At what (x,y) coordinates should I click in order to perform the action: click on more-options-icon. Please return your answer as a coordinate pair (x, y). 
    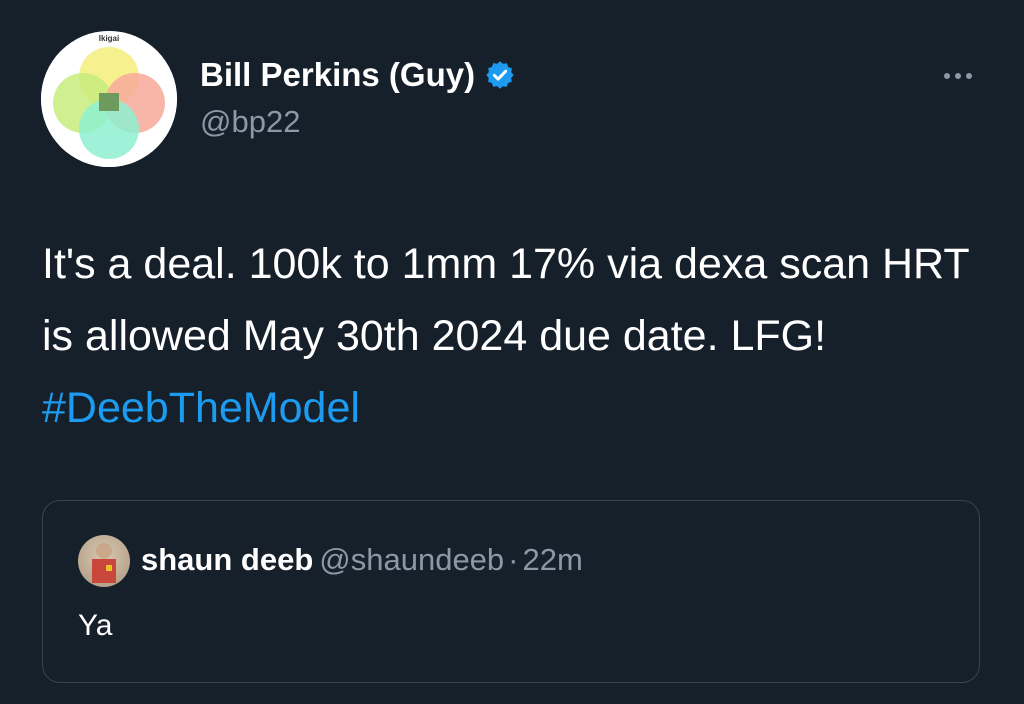
    Looking at the image, I should click on (958, 76).